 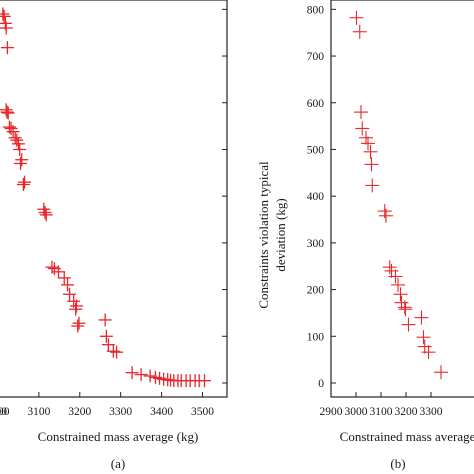 I want to click on panel-b-x-tick-labels: 2900 3000 3100 3200 3300, so click(x=381, y=412).